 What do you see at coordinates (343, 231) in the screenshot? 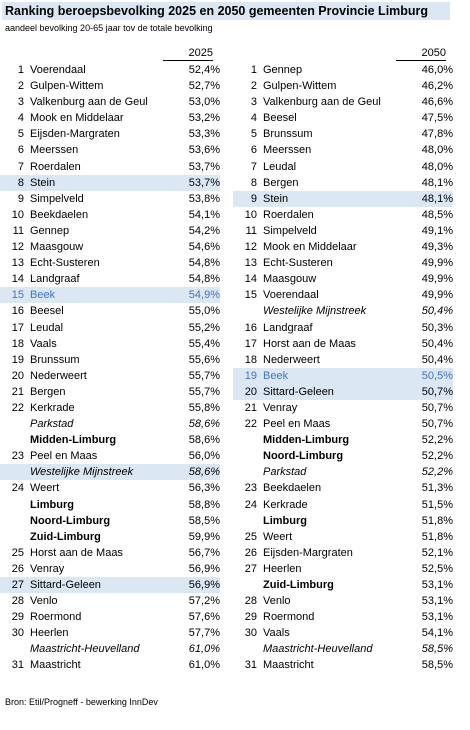
I see `table-row: 11 Simpelveld 49,1%` at bounding box center [343, 231].